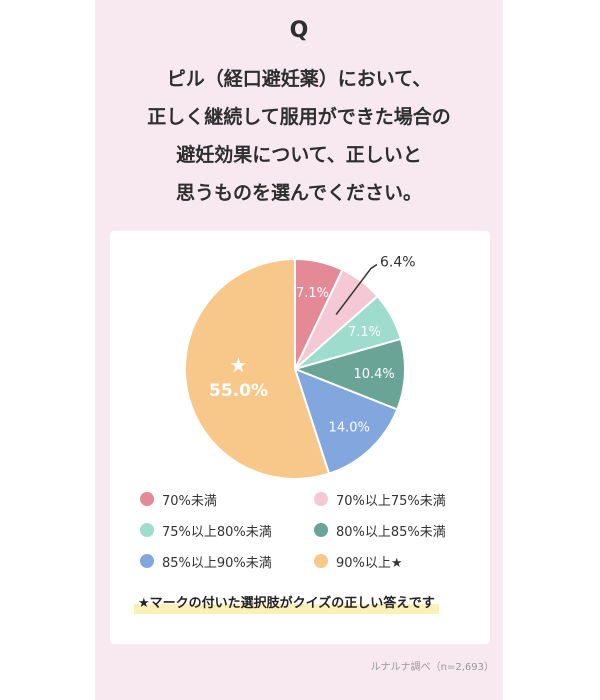 The image size is (600, 700). Describe the element at coordinates (238, 391) in the screenshot. I see `data-label: 55.0%` at that location.